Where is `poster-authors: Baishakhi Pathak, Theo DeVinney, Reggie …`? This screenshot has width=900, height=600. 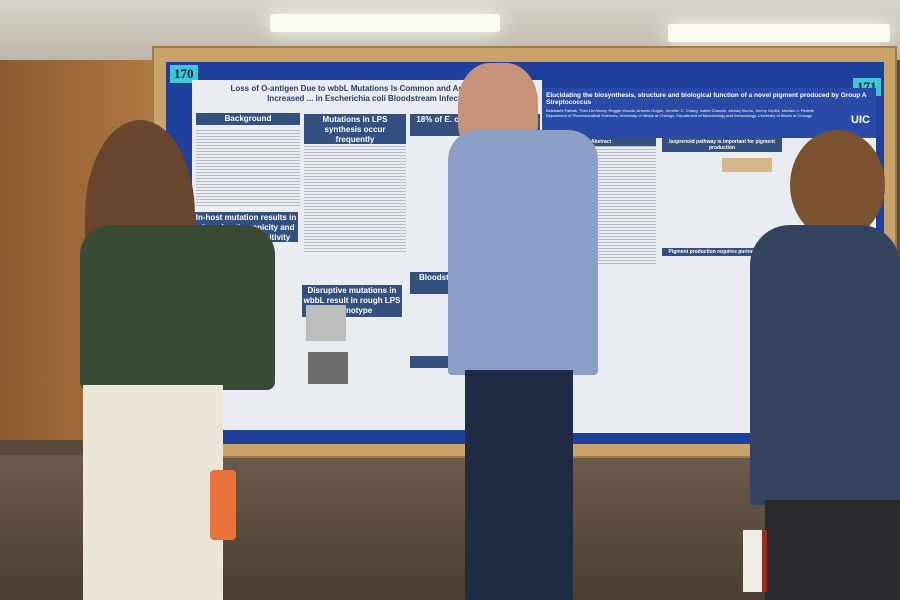 poster-authors: Baishakhi Pathak, Theo DeVinney, Reggie … is located at coordinates (680, 110).